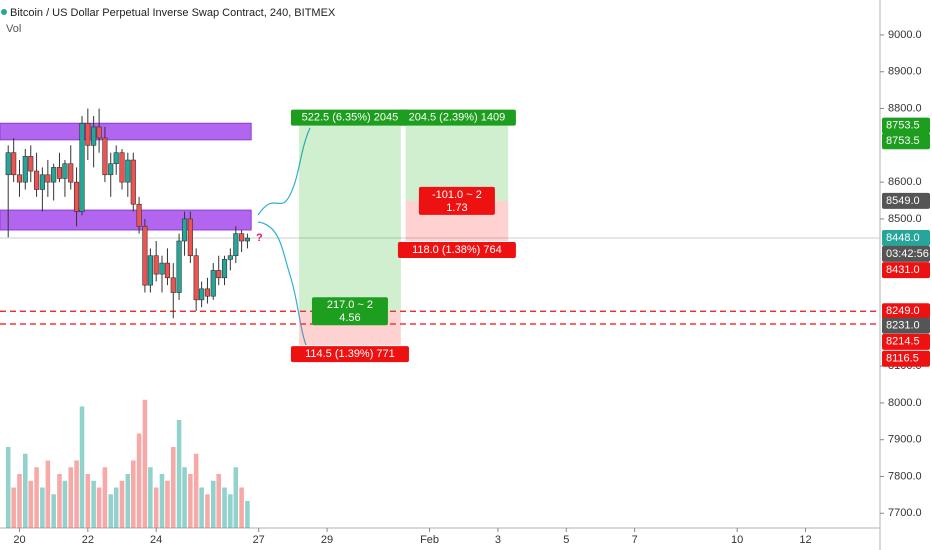  I want to click on x-tick-label: 5, so click(566, 540).